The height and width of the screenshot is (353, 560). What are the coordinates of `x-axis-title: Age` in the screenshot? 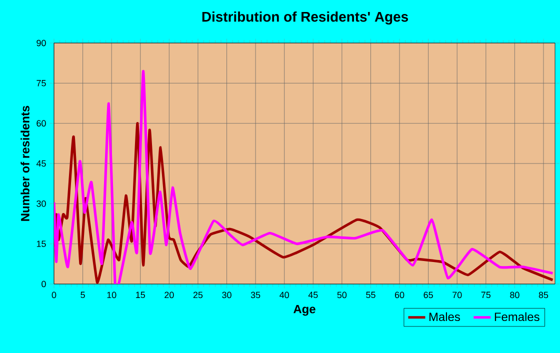 It's located at (305, 310).